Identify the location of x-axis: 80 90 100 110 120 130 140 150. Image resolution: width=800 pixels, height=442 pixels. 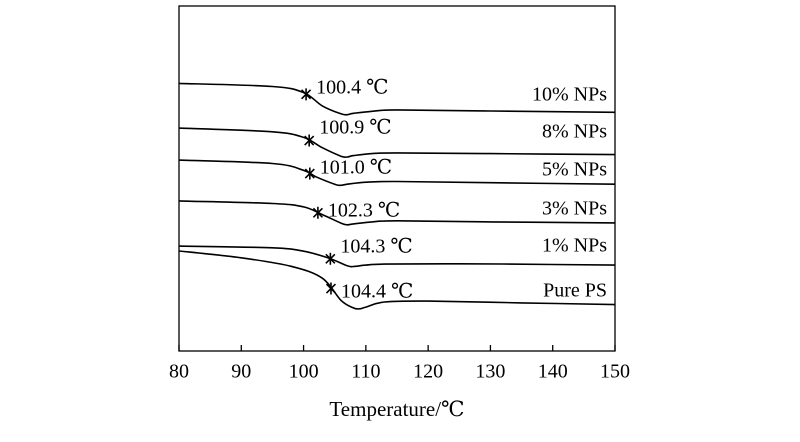
(399, 364).